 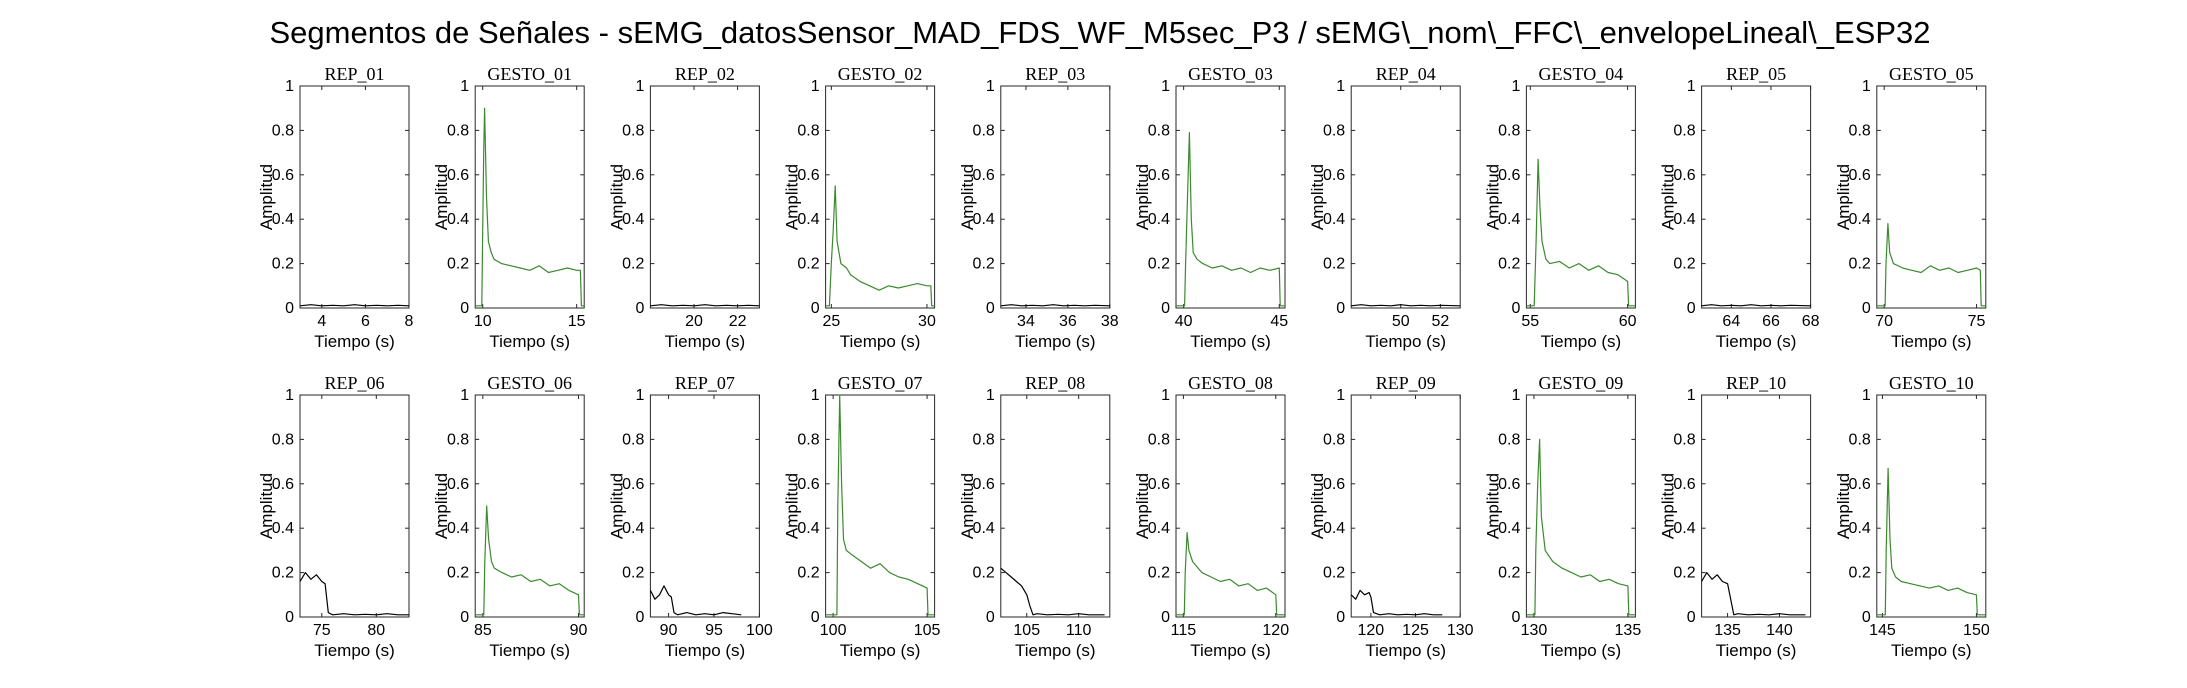 What do you see at coordinates (1026, 630) in the screenshot?
I see `x-tick-label: 105` at bounding box center [1026, 630].